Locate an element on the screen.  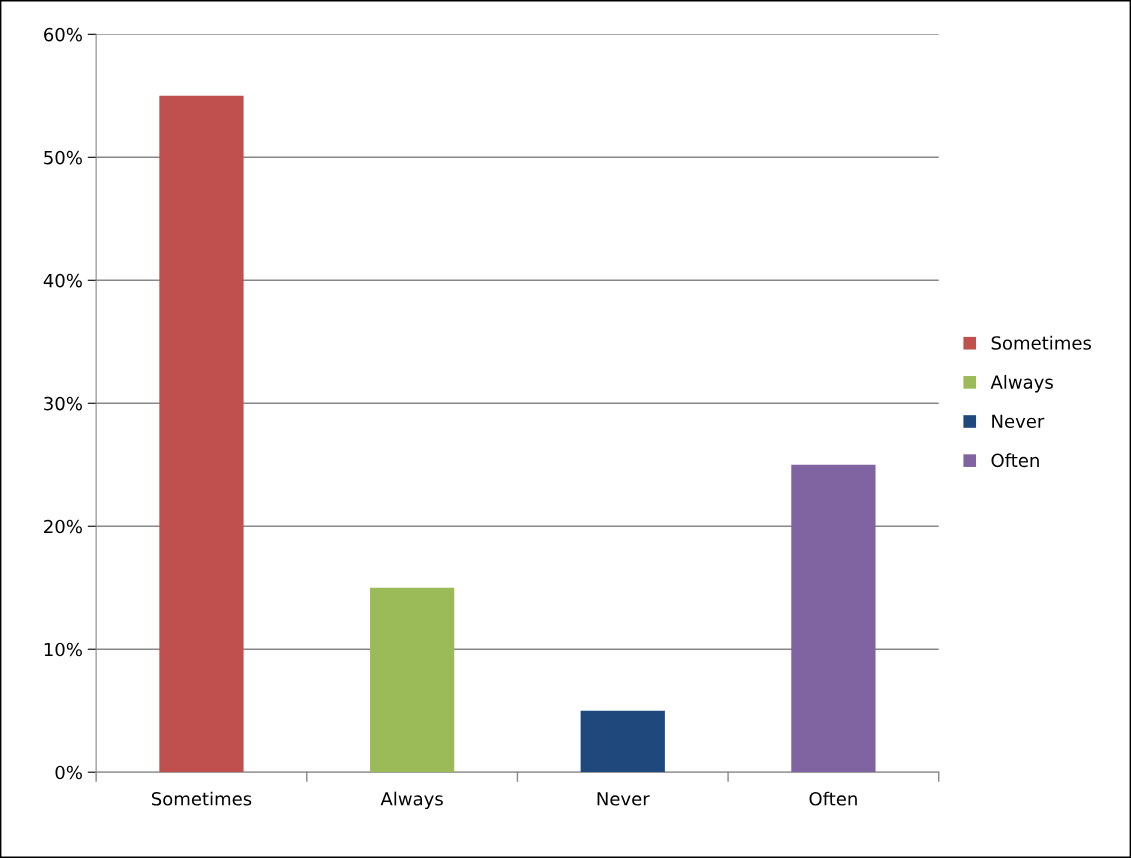
x-tick-label: Never is located at coordinates (623, 799).